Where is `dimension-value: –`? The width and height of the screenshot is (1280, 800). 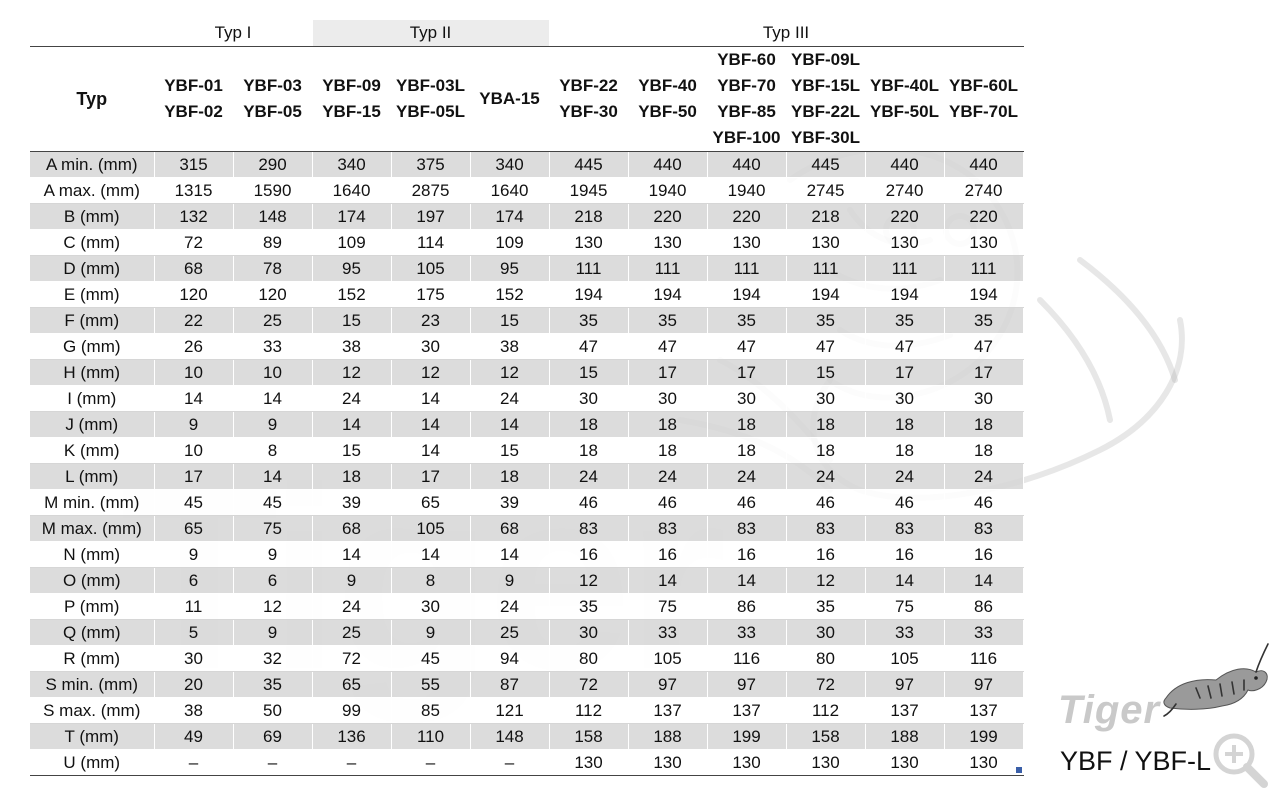
dimension-value: – is located at coordinates (194, 762).